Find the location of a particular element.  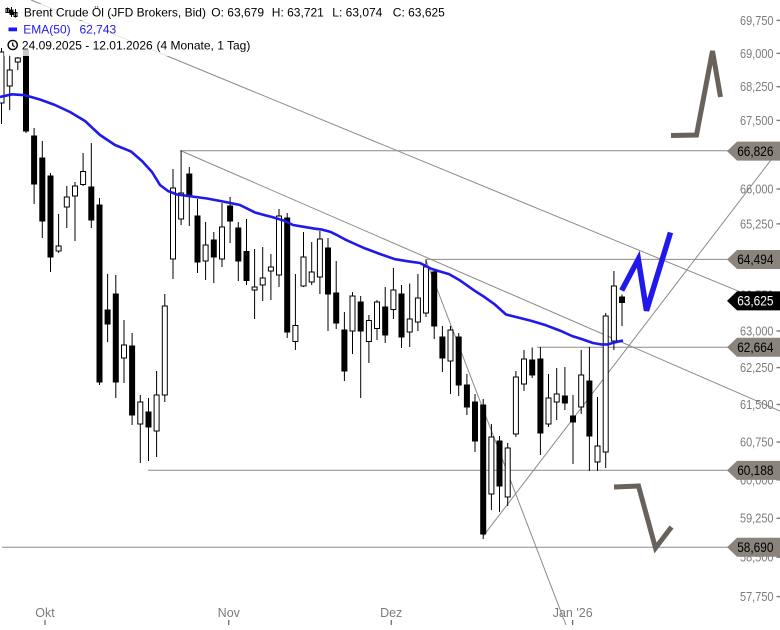

svg-text: 67,500 is located at coordinates (757, 121).